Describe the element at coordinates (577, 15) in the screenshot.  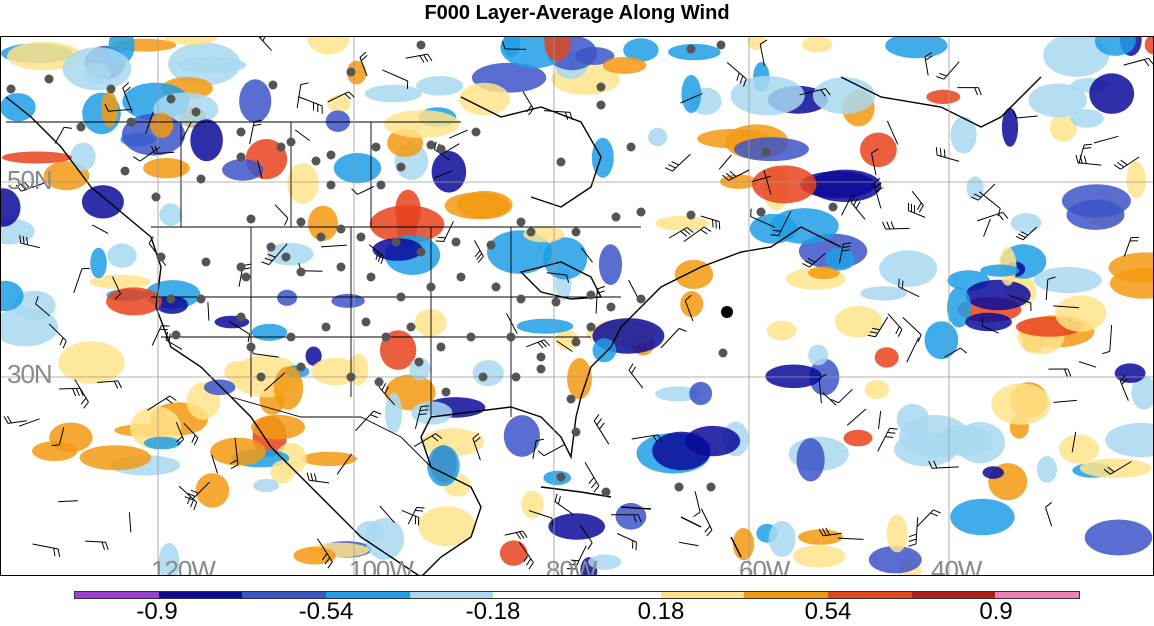
I see `plot-title: F000 Layer-Average Along Wind` at that location.